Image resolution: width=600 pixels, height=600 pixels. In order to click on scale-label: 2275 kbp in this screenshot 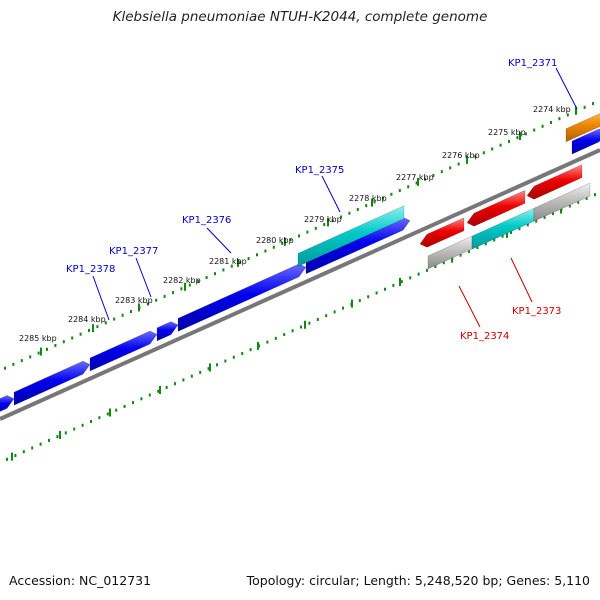, I will do `click(507, 132)`.